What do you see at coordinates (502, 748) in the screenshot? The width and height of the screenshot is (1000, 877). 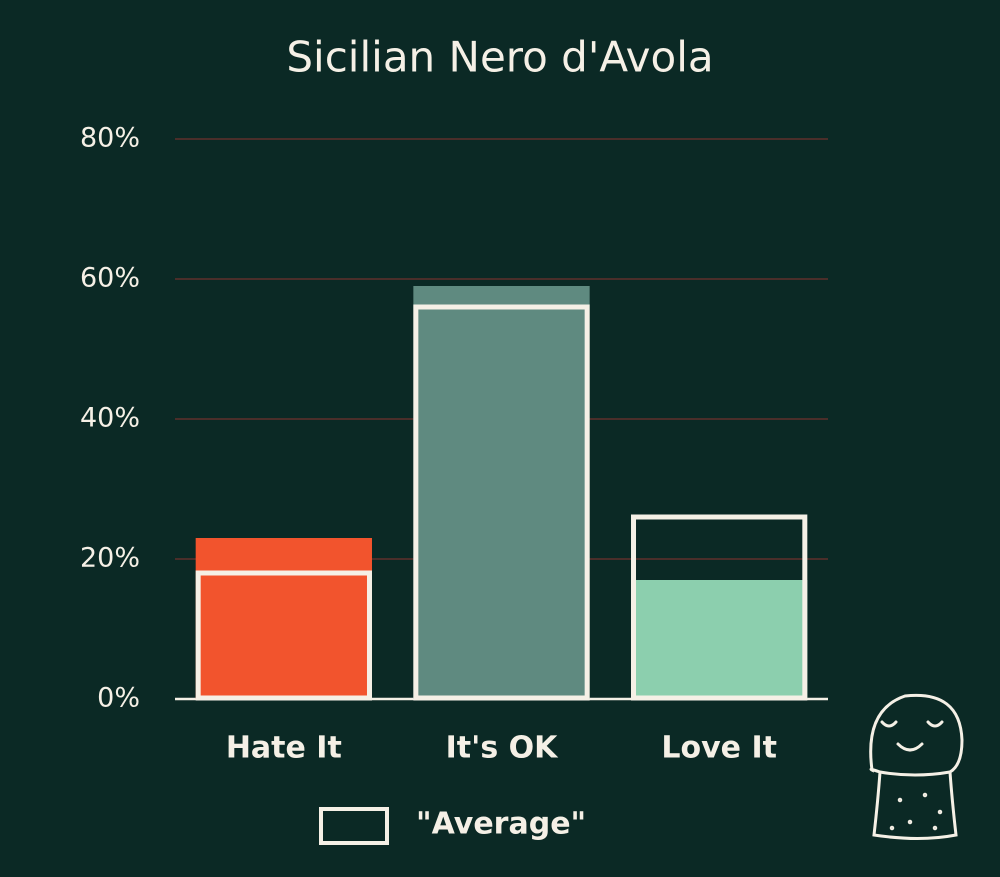 I see `x-tick-label: It's OK` at bounding box center [502, 748].